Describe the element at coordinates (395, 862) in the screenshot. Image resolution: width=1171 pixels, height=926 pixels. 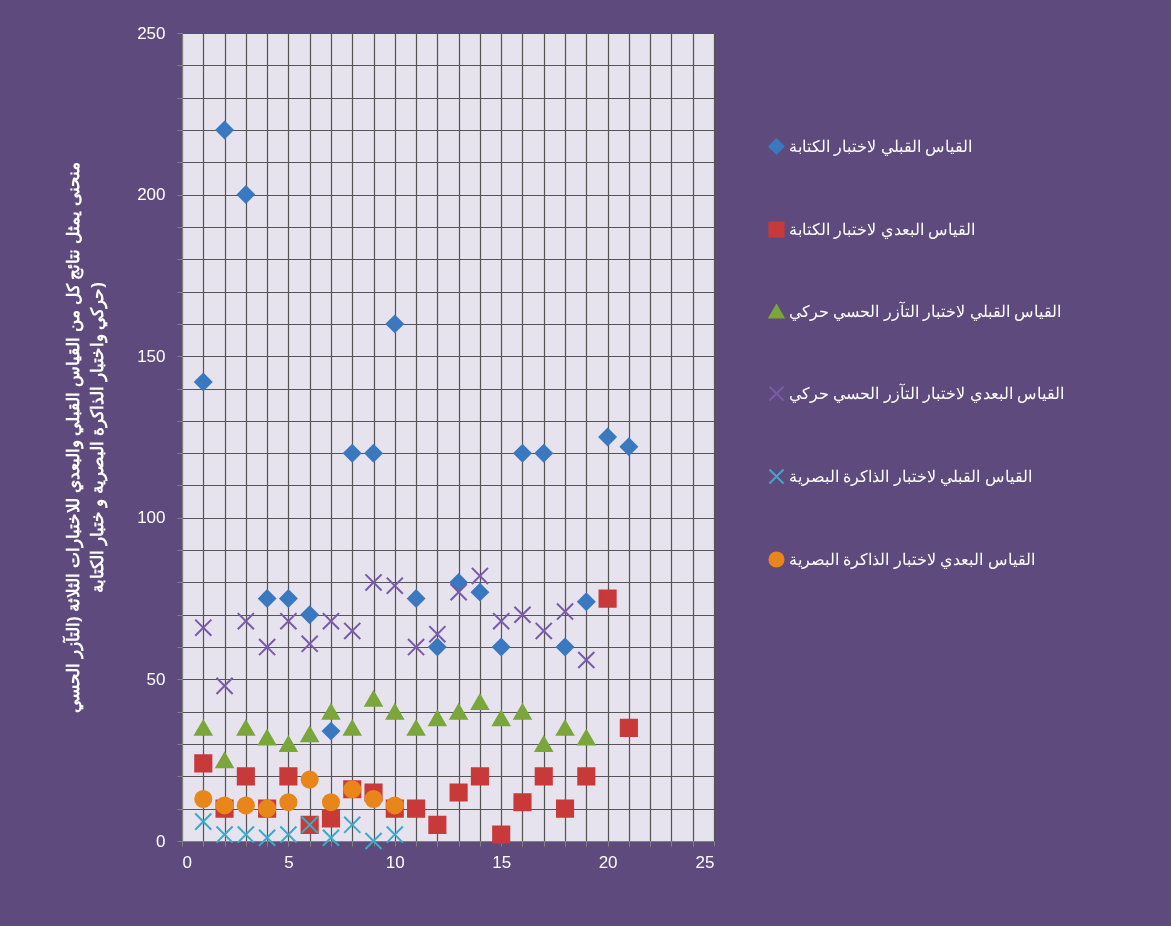
I see `x-tick-label: 10` at that location.